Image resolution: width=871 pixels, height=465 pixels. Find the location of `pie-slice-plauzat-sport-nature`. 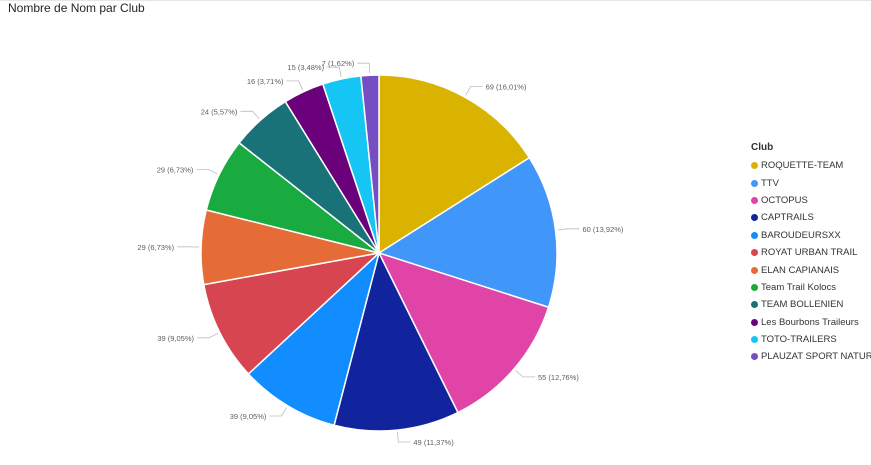

pie-slice-plauzat-sport-nature is located at coordinates (370, 164).